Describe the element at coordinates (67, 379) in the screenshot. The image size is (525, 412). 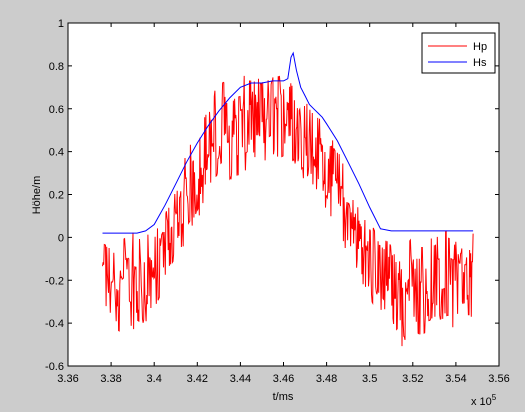
I see `x-tick-label: 3.36` at that location.